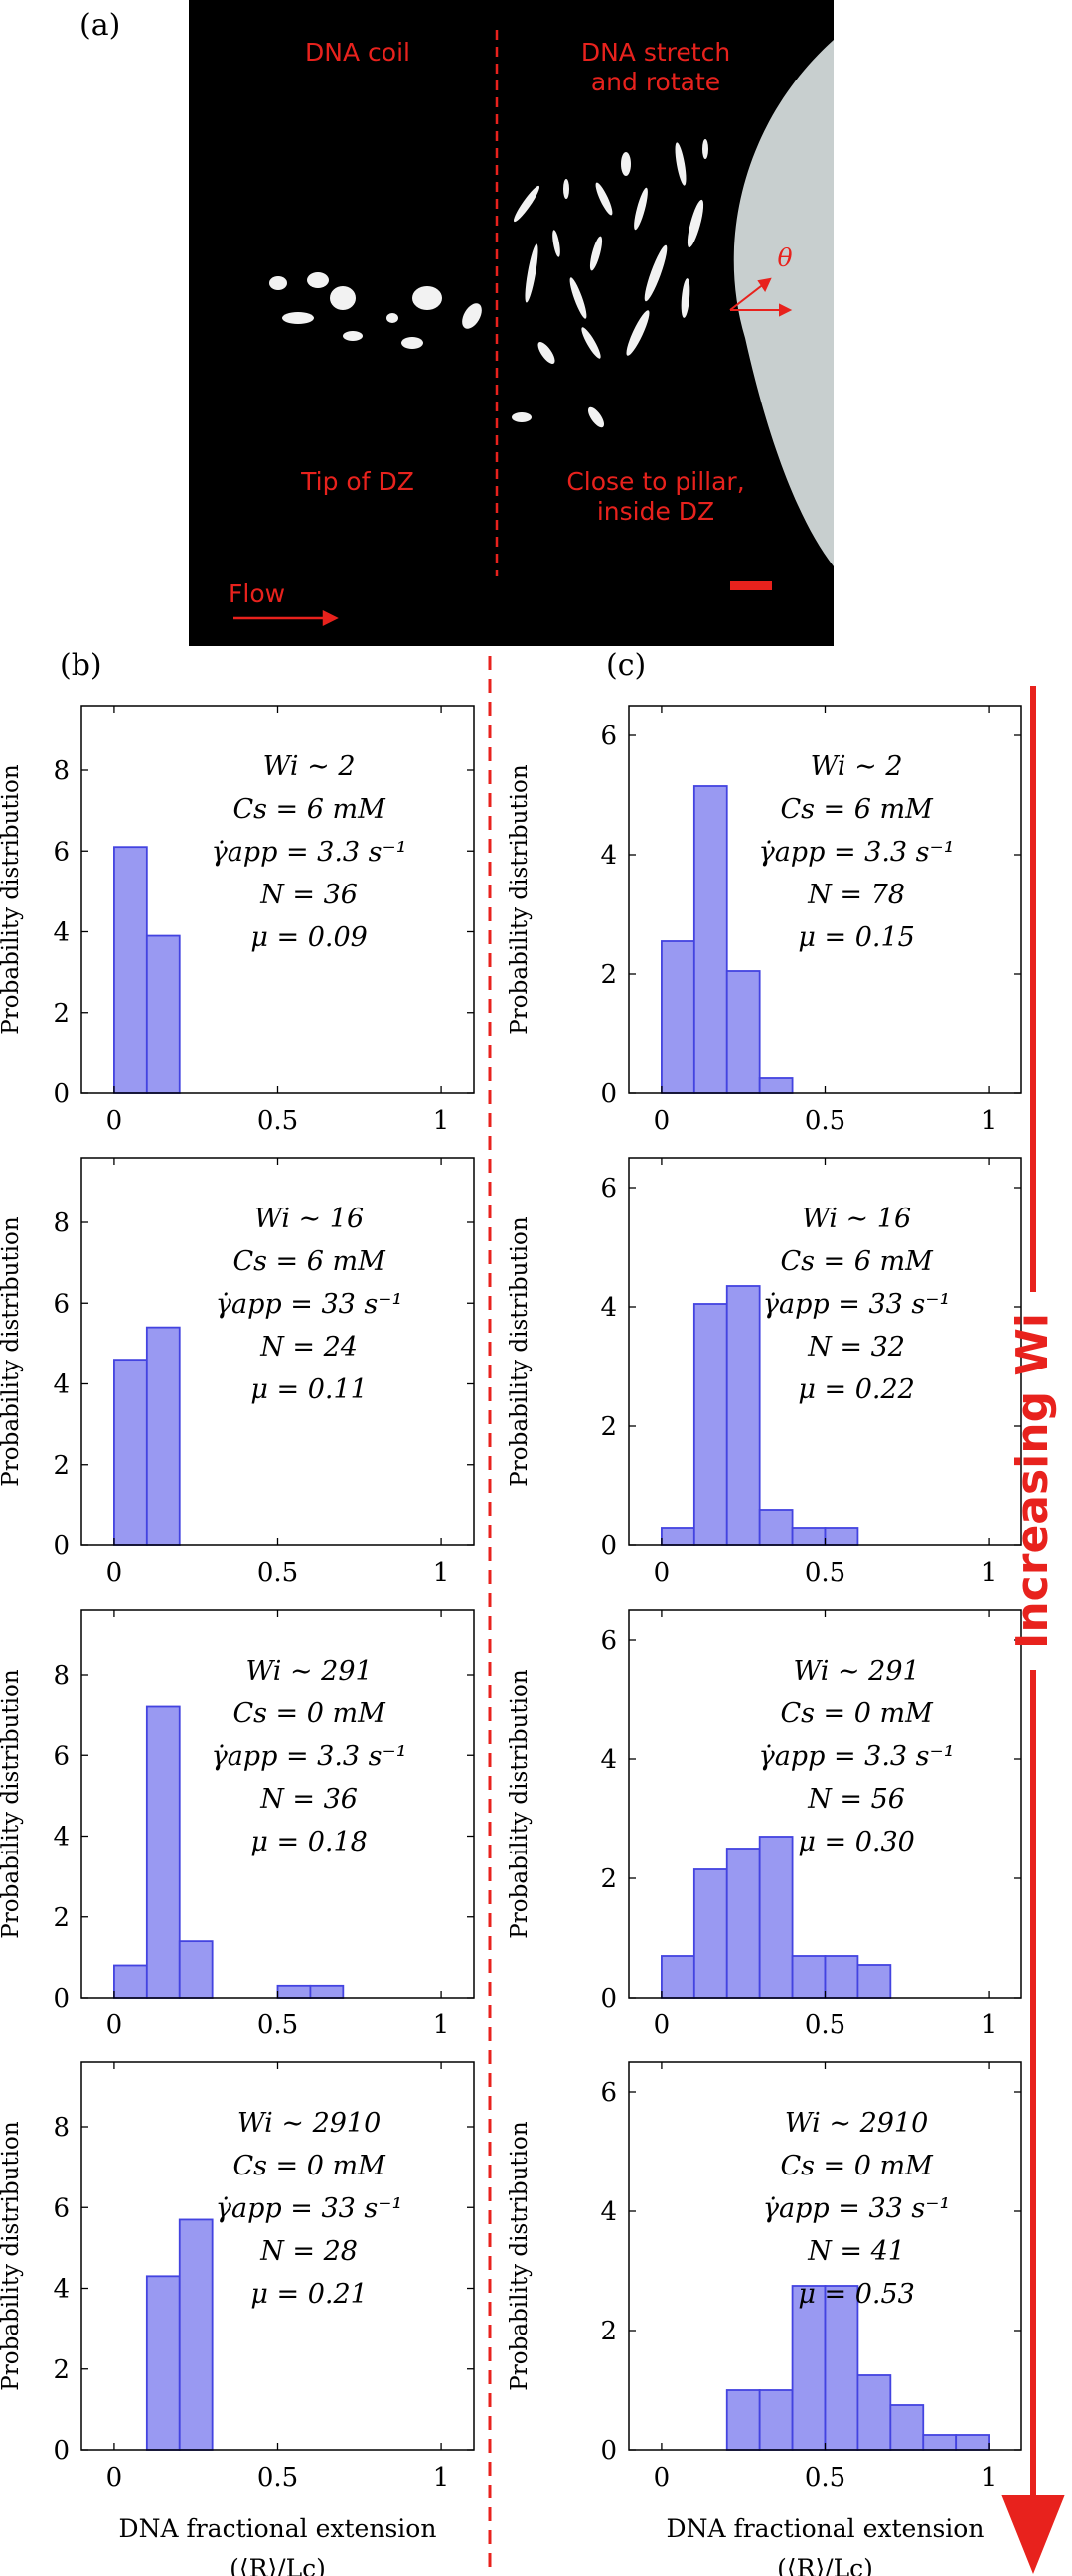 The width and height of the screenshot is (1072, 2576). Describe the element at coordinates (61, 1223) in the screenshot. I see `y-tick-label-b2-4: 8` at that location.